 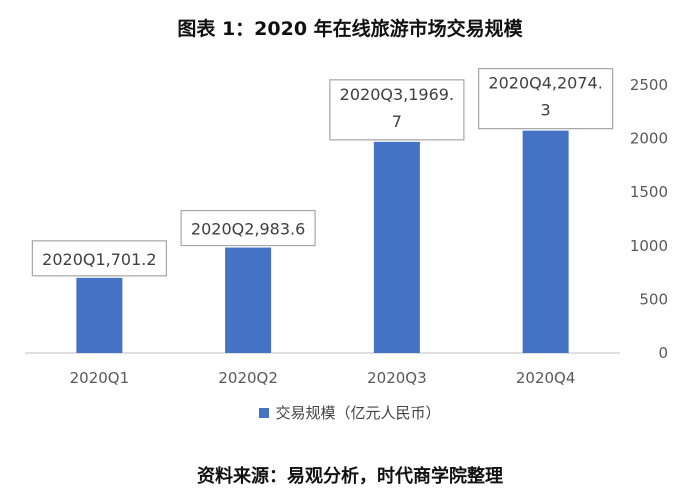 I want to click on y-tick-label: 500, so click(x=653, y=299).